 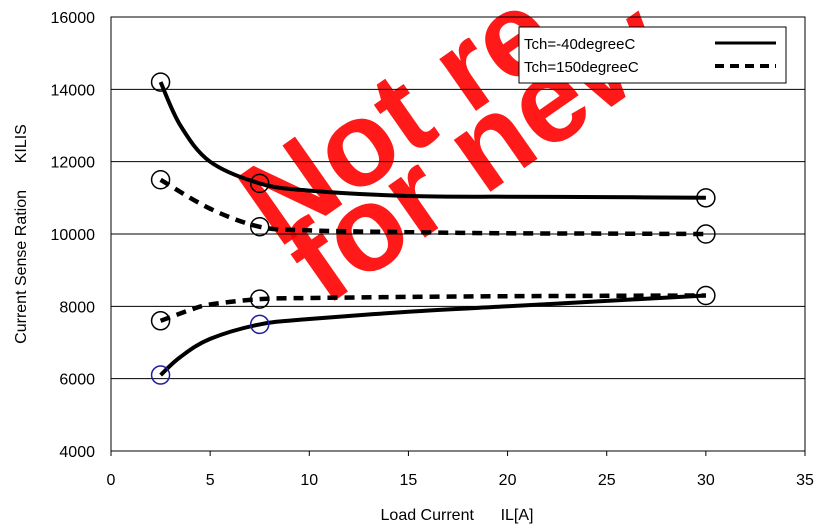 What do you see at coordinates (73, 90) in the screenshot?
I see `y-tick-label: 14000` at bounding box center [73, 90].